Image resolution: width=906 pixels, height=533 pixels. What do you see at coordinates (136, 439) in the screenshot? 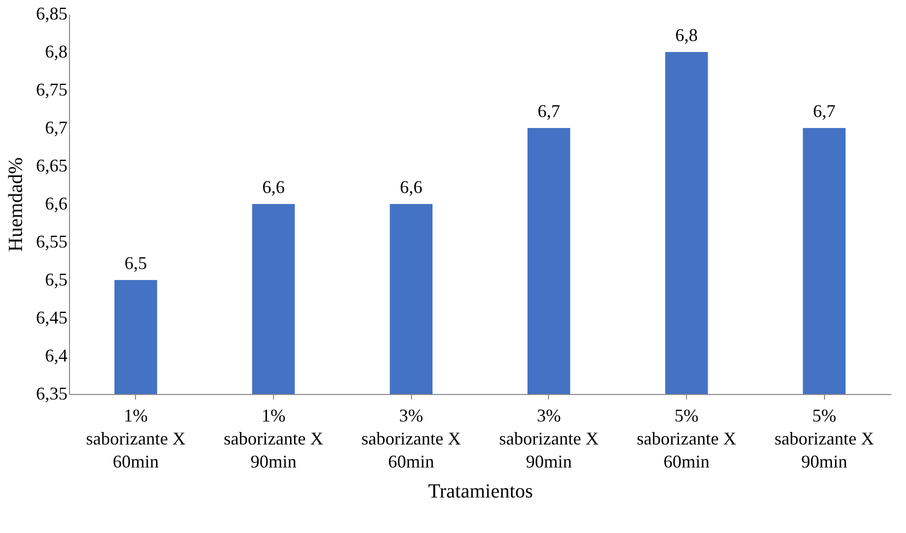
I see `x-tick-label: 1% saborizante X 60min` at bounding box center [136, 439].